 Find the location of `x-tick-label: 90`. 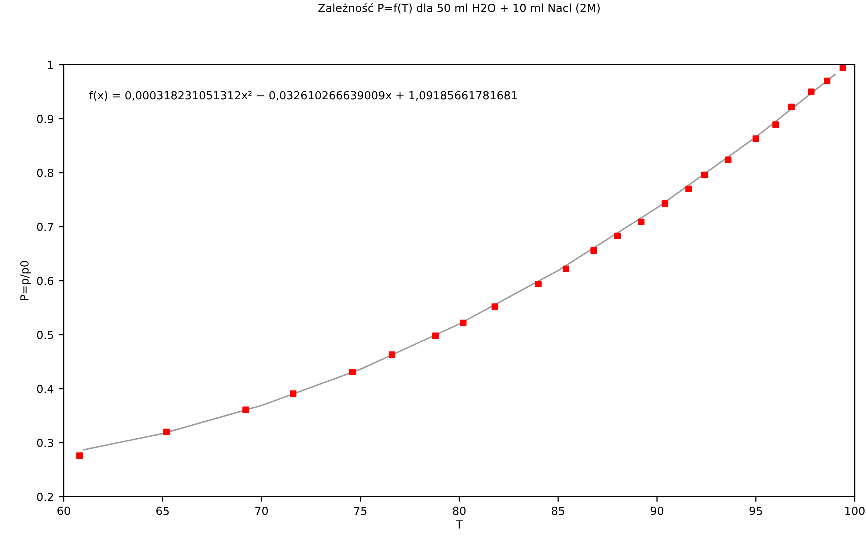

x-tick-label: 90 is located at coordinates (657, 511).